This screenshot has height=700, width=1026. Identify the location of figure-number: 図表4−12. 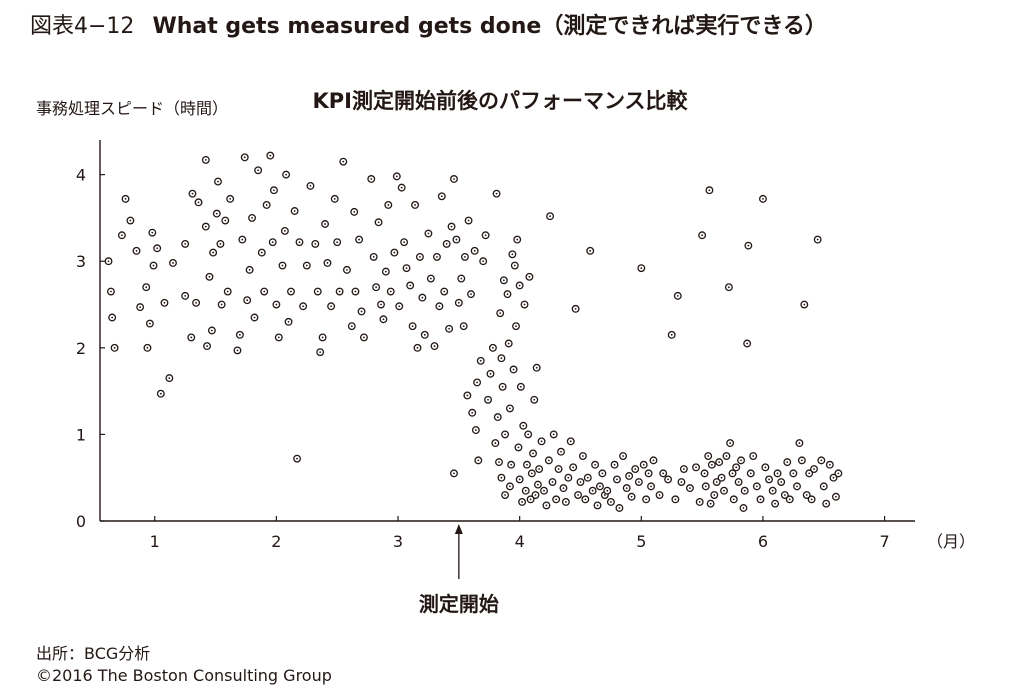
(82, 26).